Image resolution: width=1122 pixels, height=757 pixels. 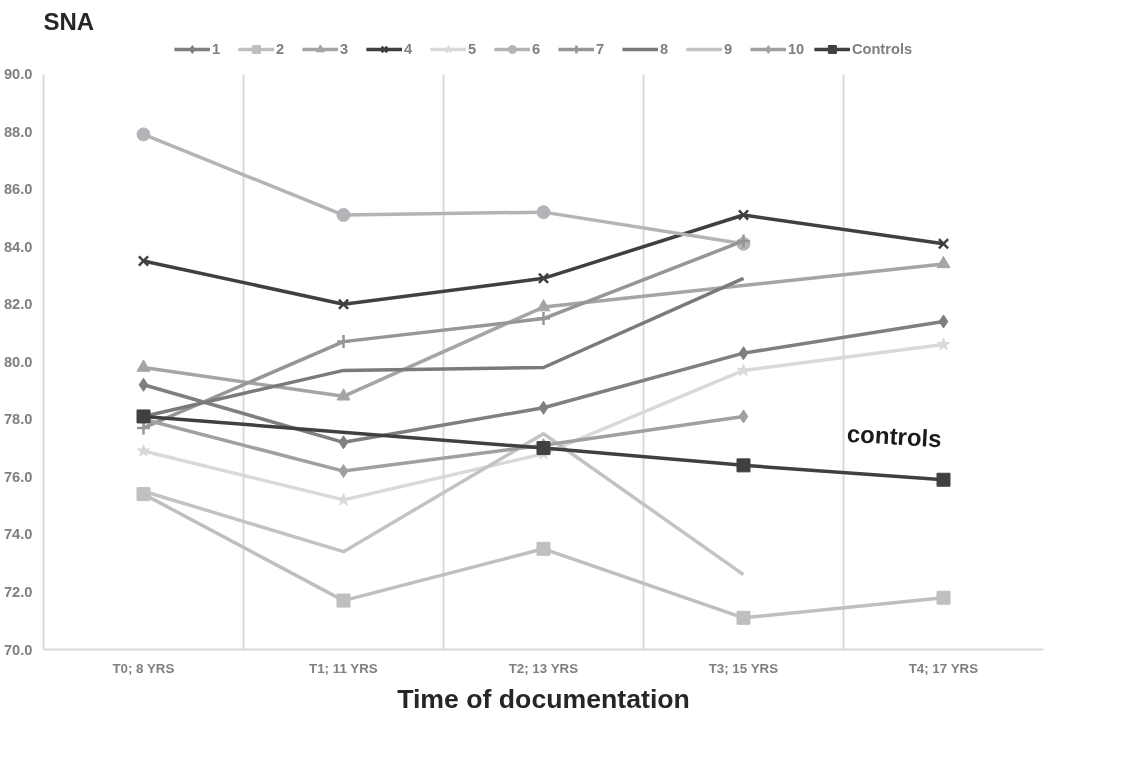 I want to click on legend-label: Controls, so click(x=882, y=49).